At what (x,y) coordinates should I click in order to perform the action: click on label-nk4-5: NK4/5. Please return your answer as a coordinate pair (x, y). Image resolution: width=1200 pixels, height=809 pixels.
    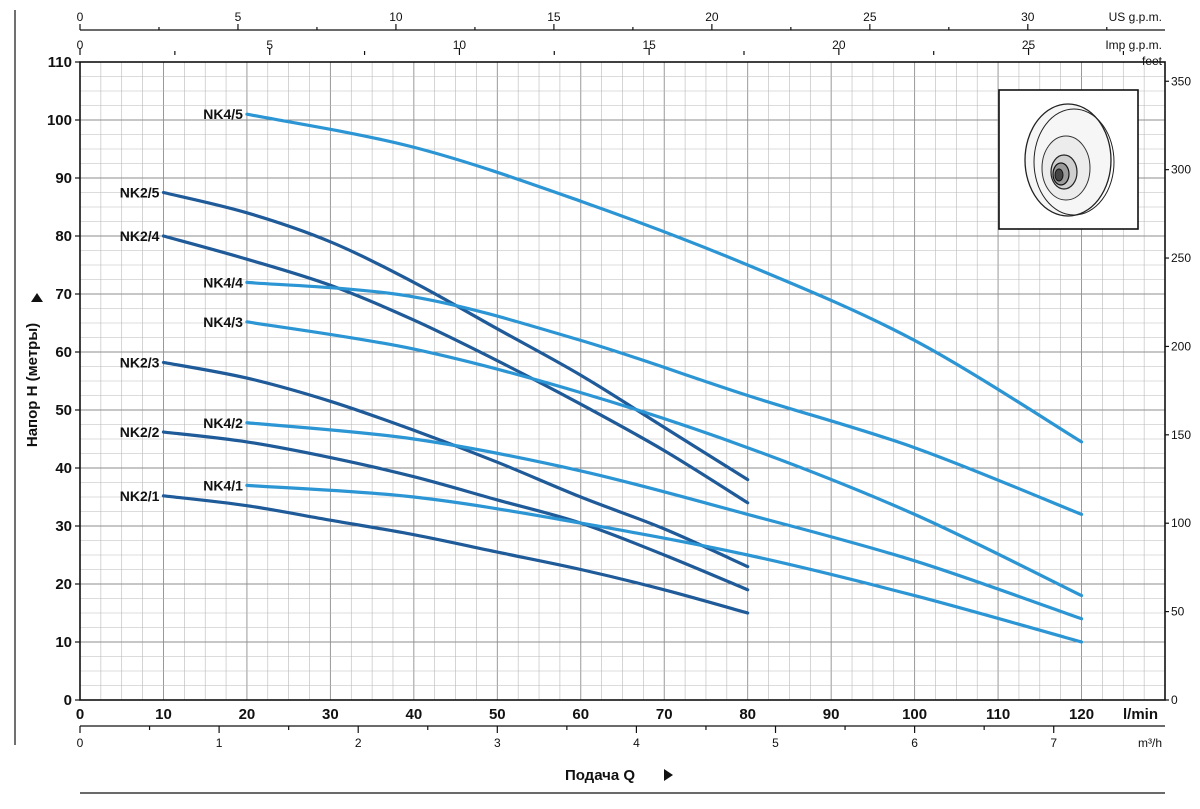
    Looking at the image, I should click on (223, 114).